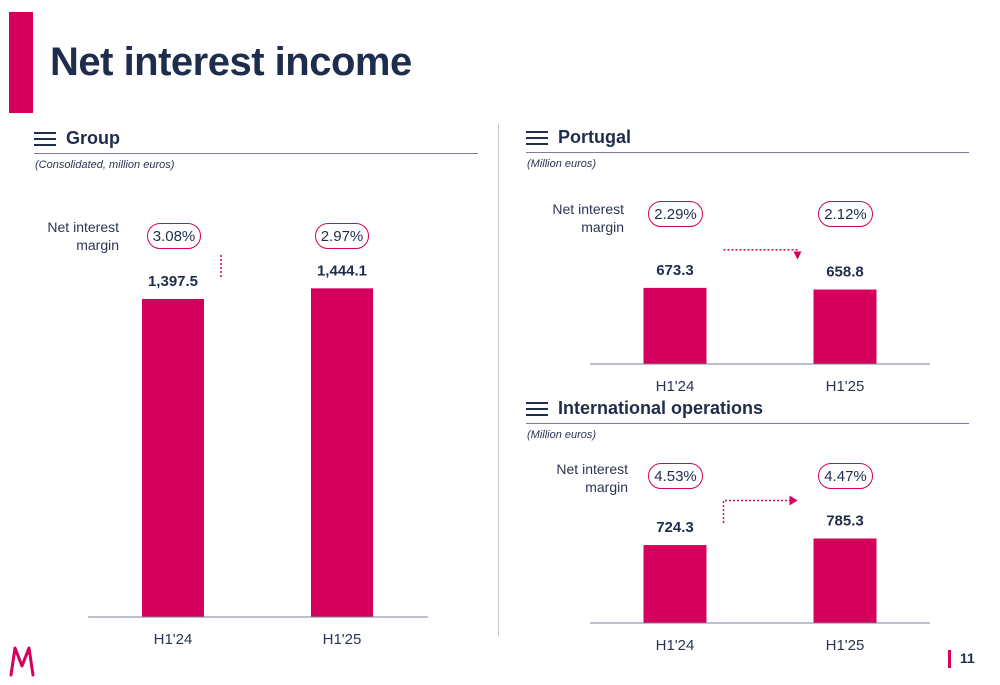 The width and height of the screenshot is (1000, 685). What do you see at coordinates (845, 272) in the screenshot?
I see `bar-value-label: 658.8` at bounding box center [845, 272].